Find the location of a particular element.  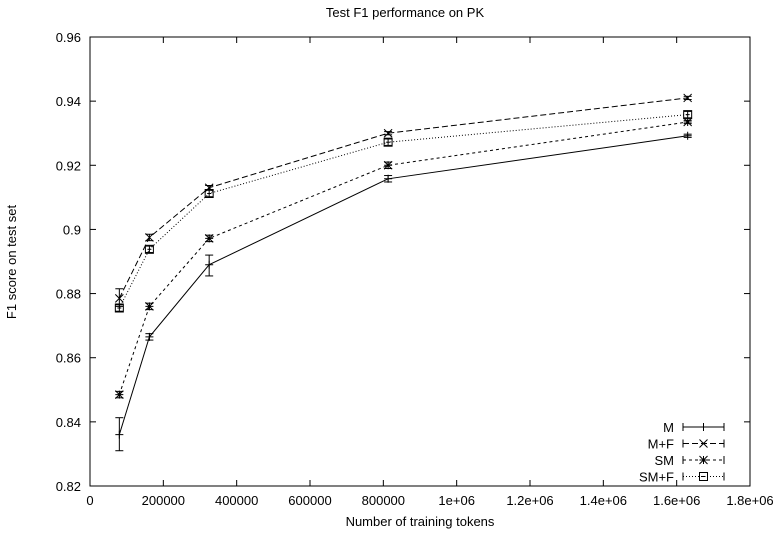

y-tick-label: 0.82 is located at coordinates (68, 486).